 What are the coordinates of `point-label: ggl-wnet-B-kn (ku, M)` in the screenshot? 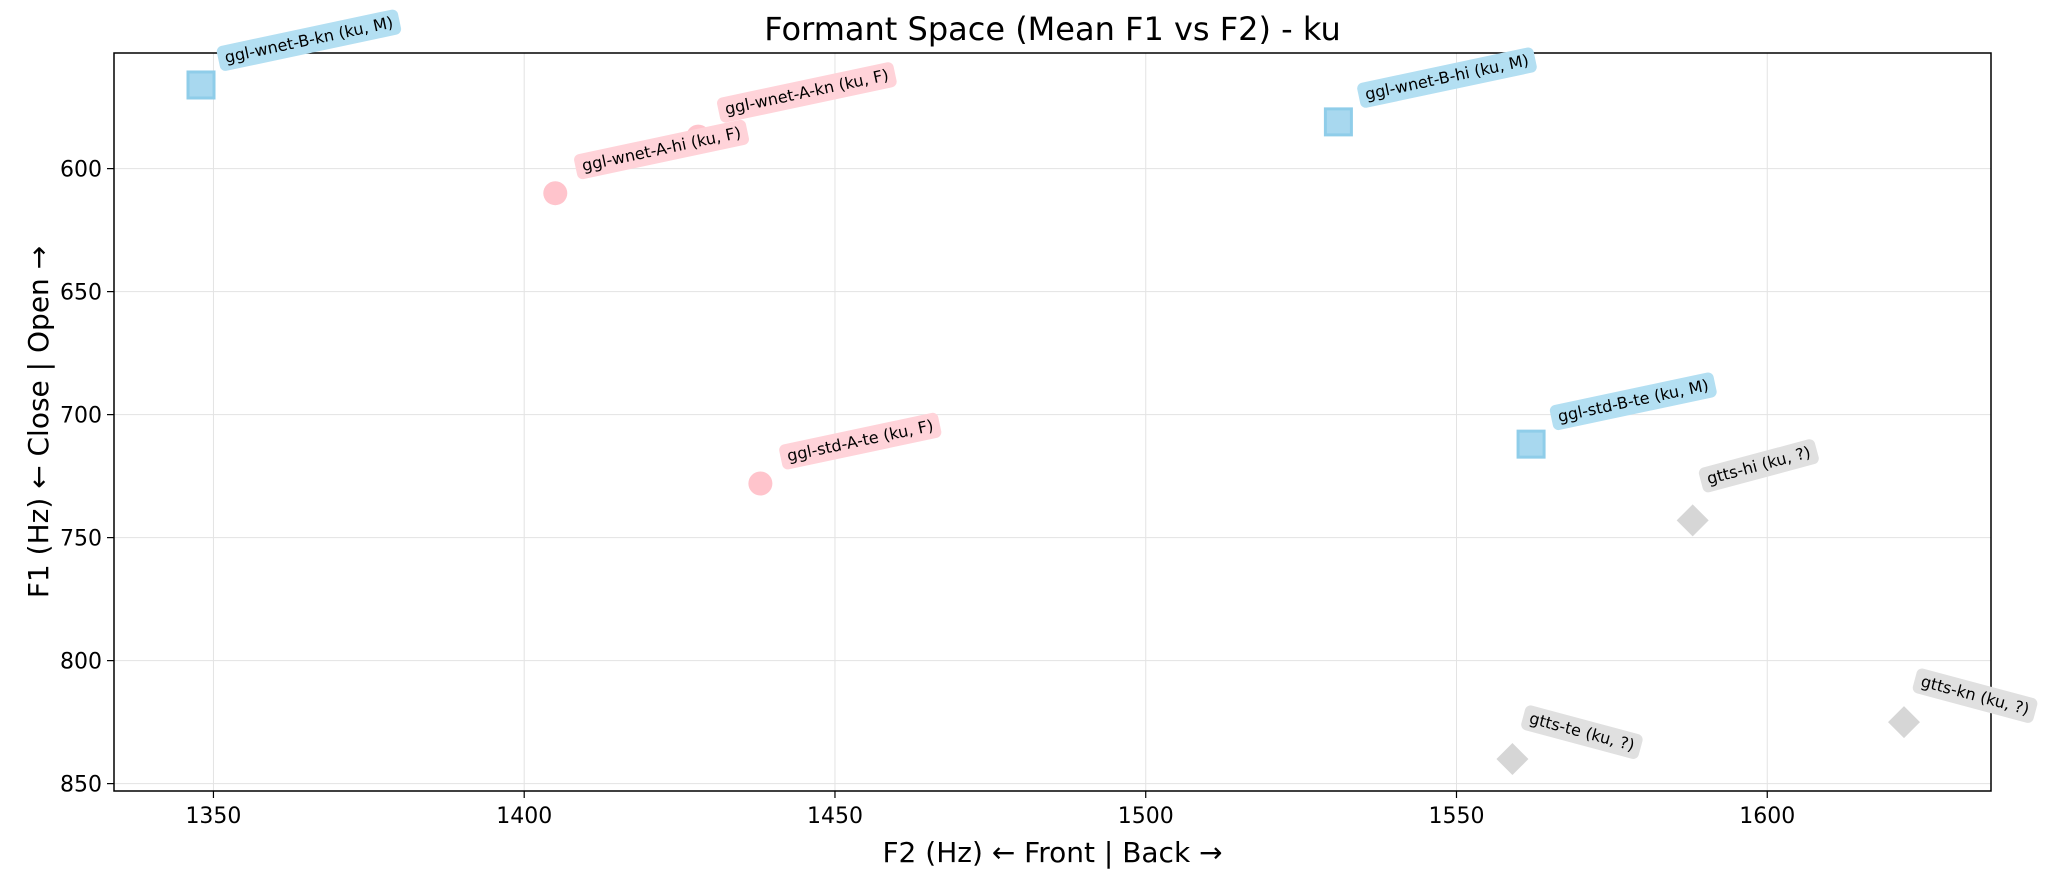 It's located at (309, 40).